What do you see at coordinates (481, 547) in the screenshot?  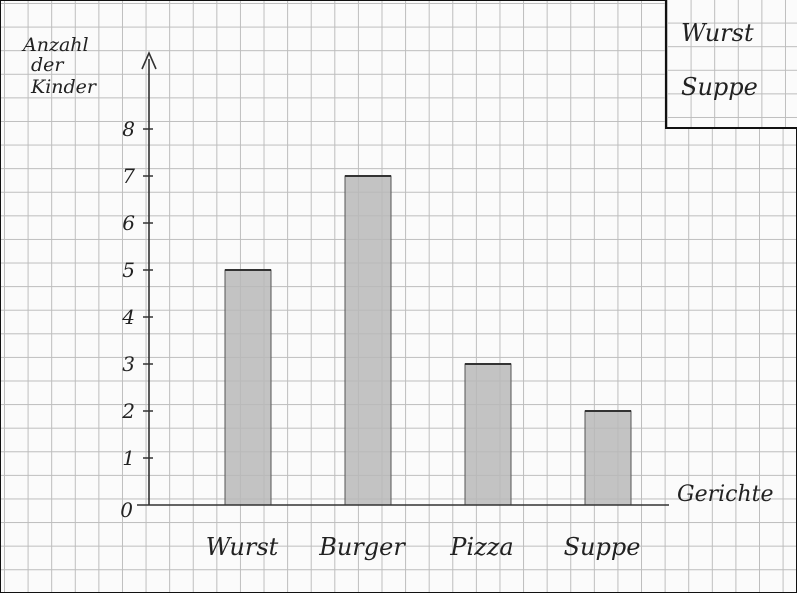 I see `x-tick-label: Pizza` at bounding box center [481, 547].